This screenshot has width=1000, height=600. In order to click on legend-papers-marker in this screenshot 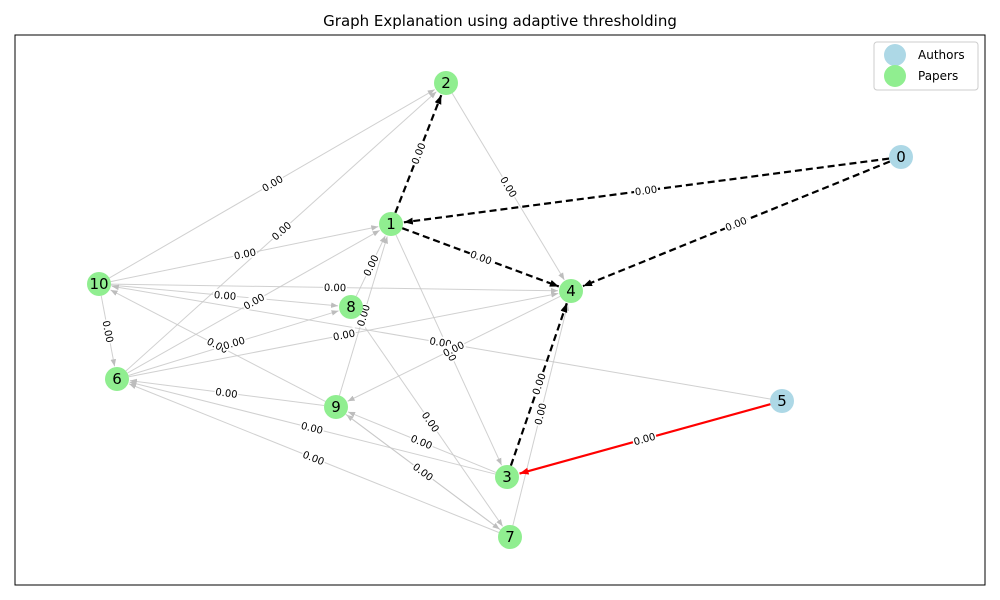, I will do `click(895, 76)`.